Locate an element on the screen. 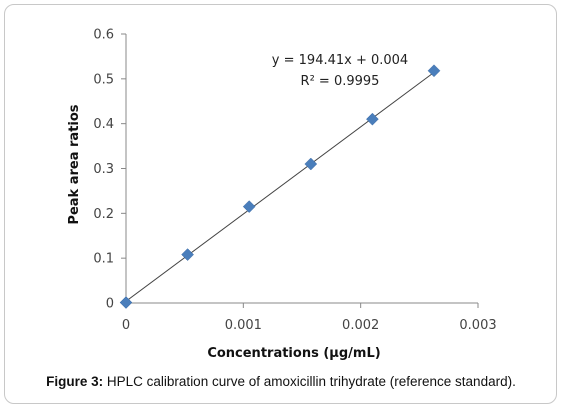  y-tick-label: 0 is located at coordinates (110, 304).